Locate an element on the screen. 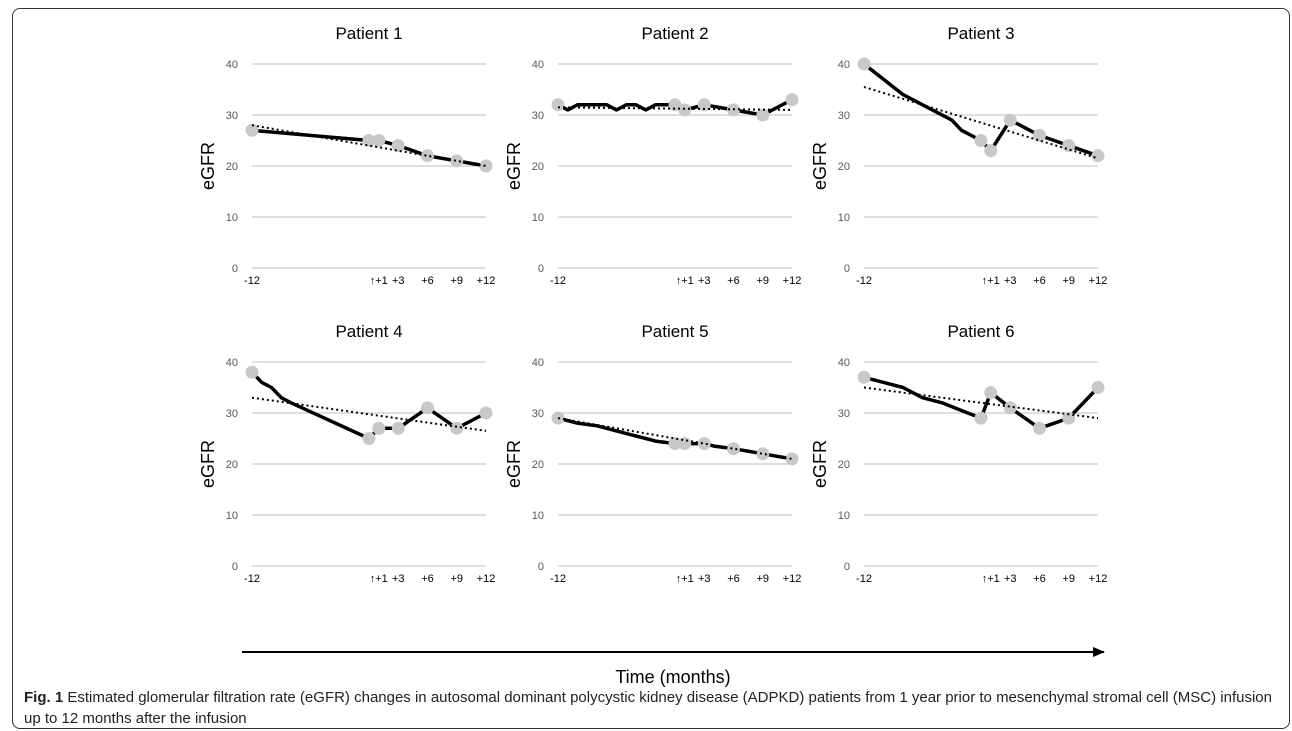 The height and width of the screenshot is (731, 1292). p6-ytick-label: 30 is located at coordinates (844, 414).